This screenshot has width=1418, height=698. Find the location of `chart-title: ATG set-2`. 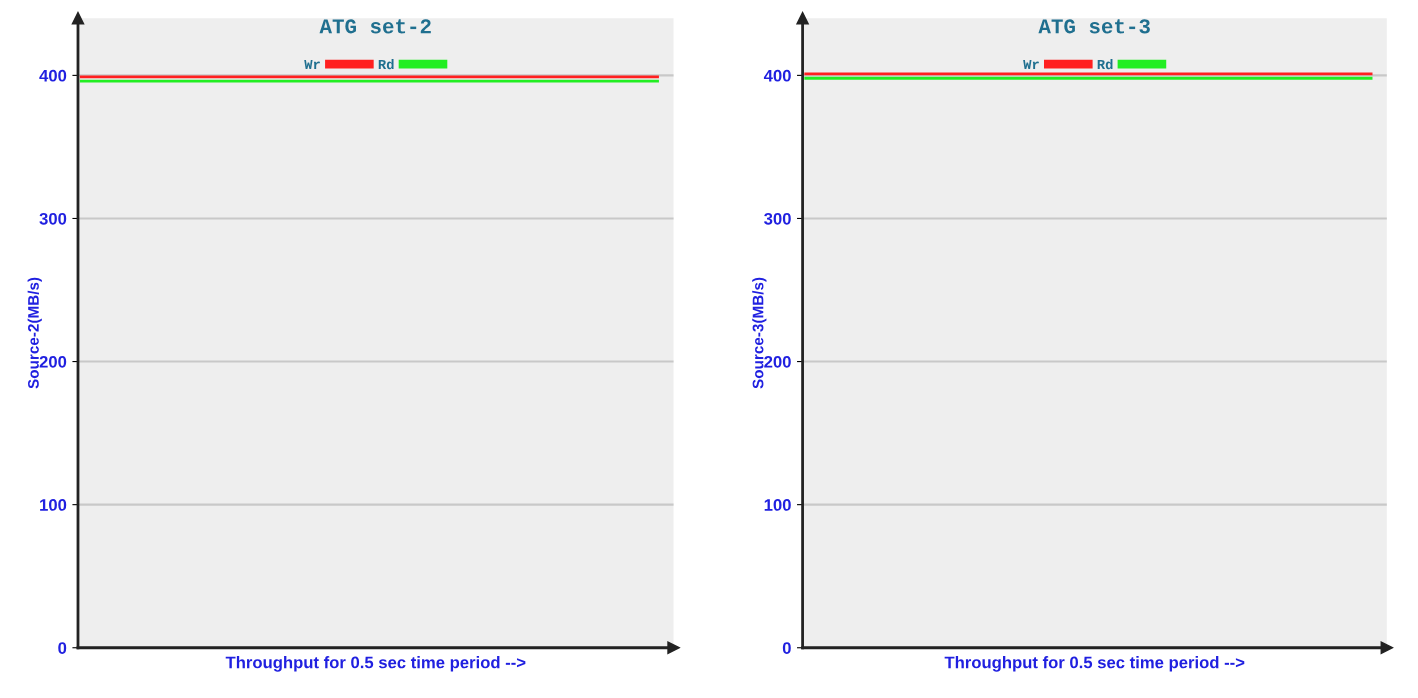

chart-title: ATG set-2 is located at coordinates (375, 26).